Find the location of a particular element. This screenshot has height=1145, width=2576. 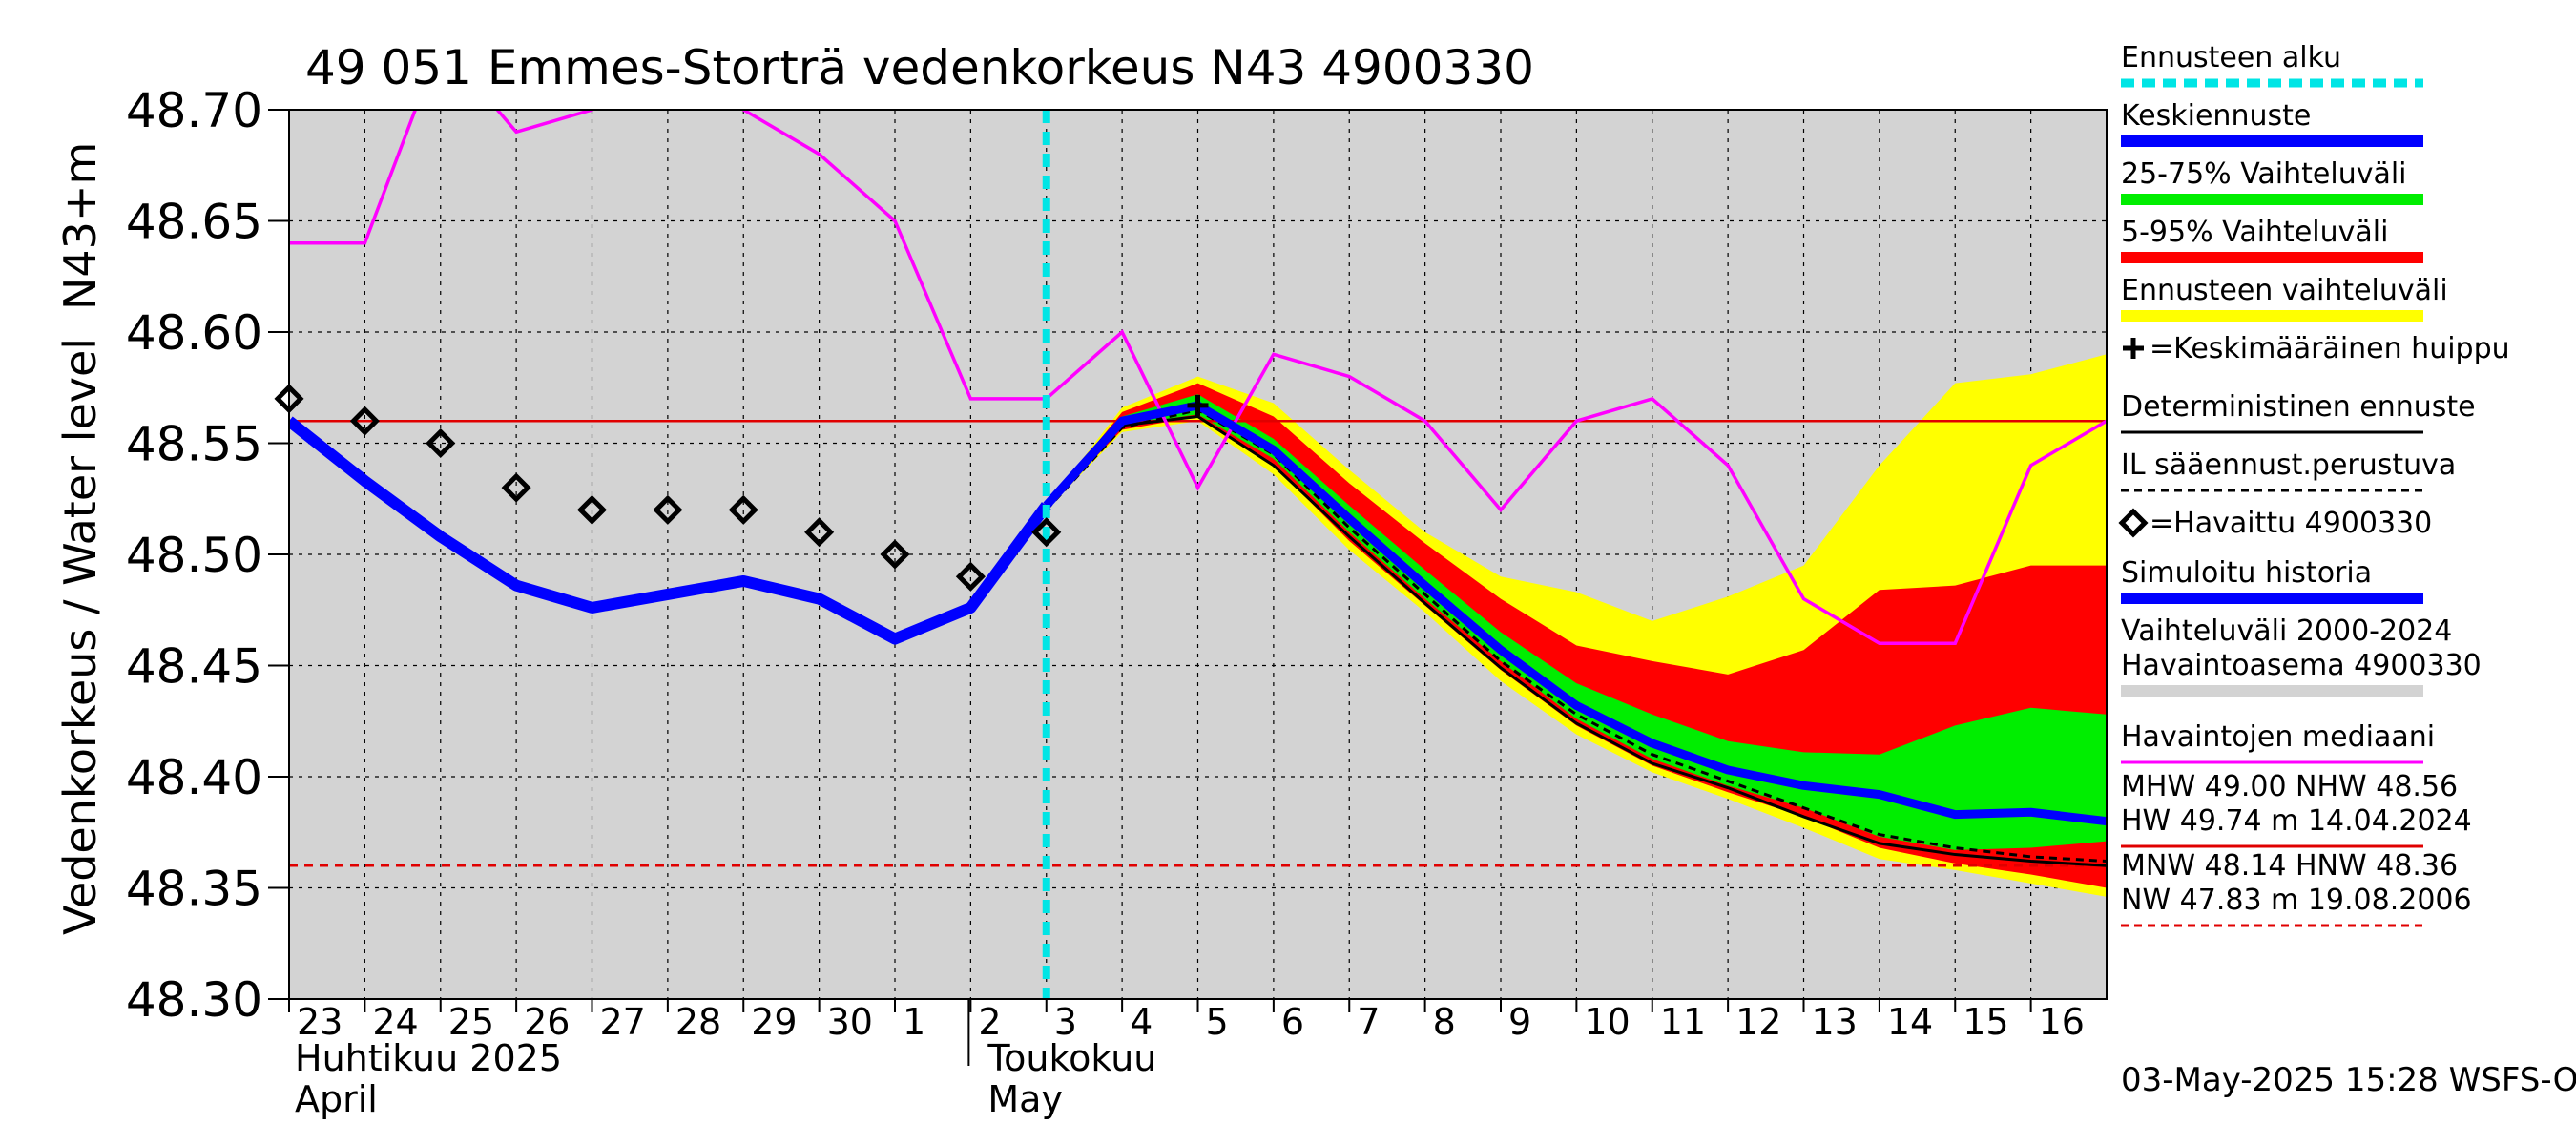

y-tick-label: 48.60 is located at coordinates (194, 333).